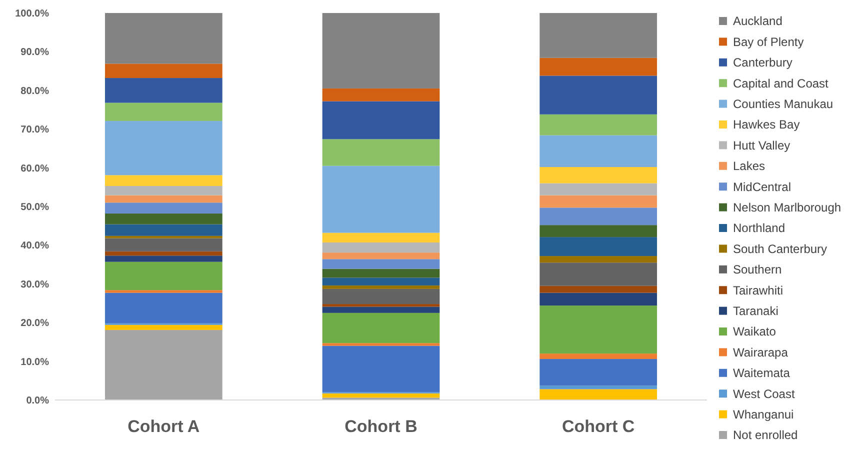 The width and height of the screenshot is (847, 455). I want to click on y-tick-label: 0.0%, so click(38, 401).